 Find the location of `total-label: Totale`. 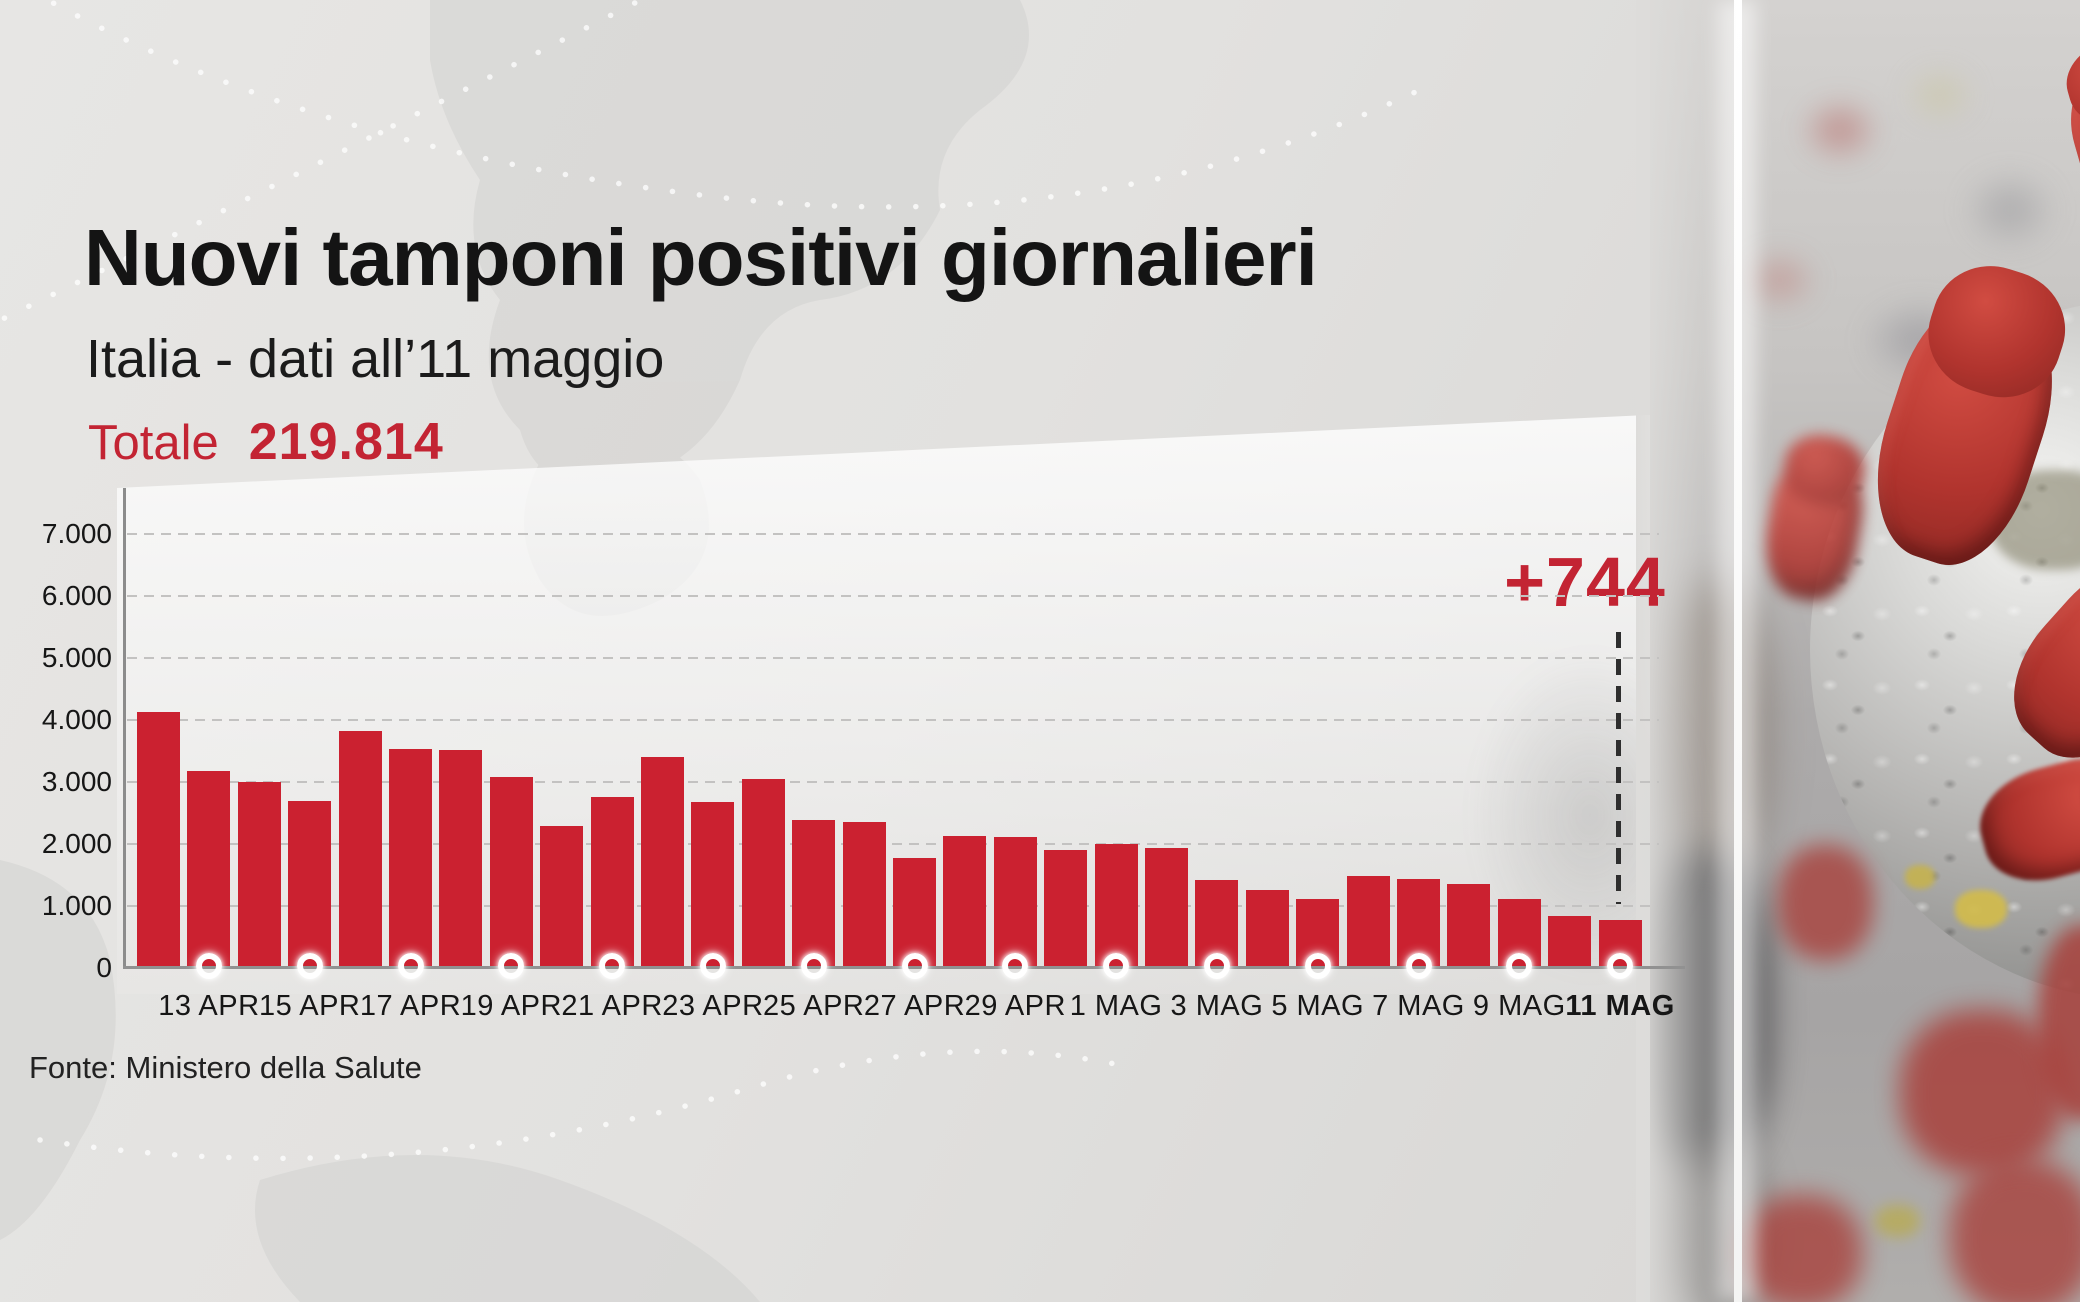

total-label: Totale is located at coordinates (153, 443).